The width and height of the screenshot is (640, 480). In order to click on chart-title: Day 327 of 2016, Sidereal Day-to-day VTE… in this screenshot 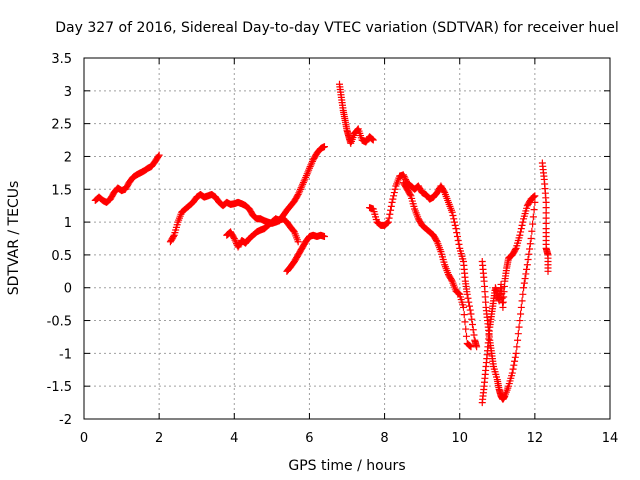, I will do `click(336, 28)`.